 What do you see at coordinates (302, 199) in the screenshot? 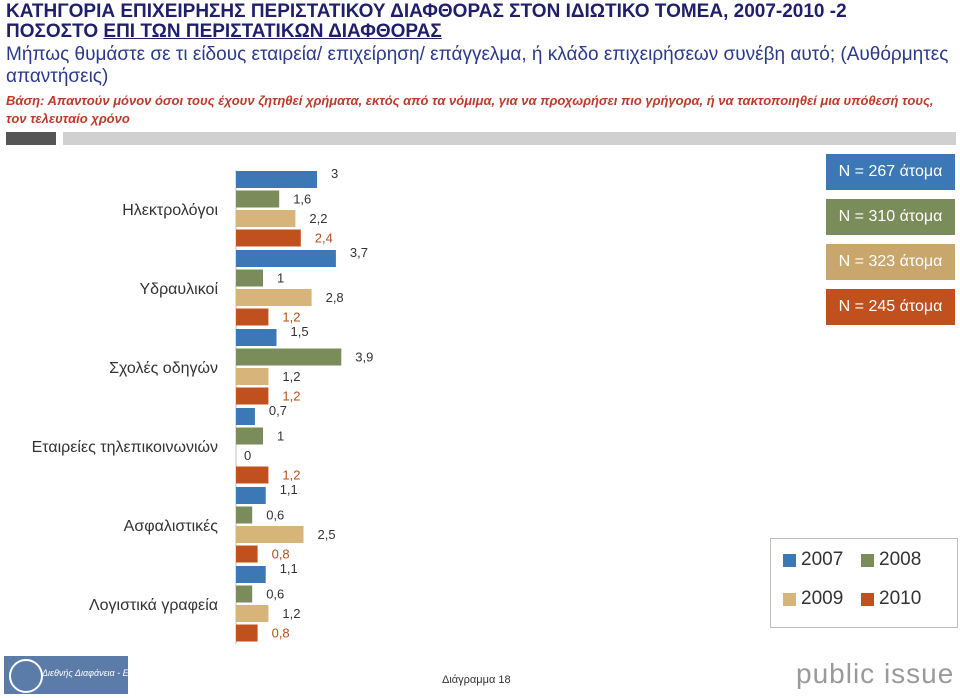
I see `data-label: 1,6` at bounding box center [302, 199].